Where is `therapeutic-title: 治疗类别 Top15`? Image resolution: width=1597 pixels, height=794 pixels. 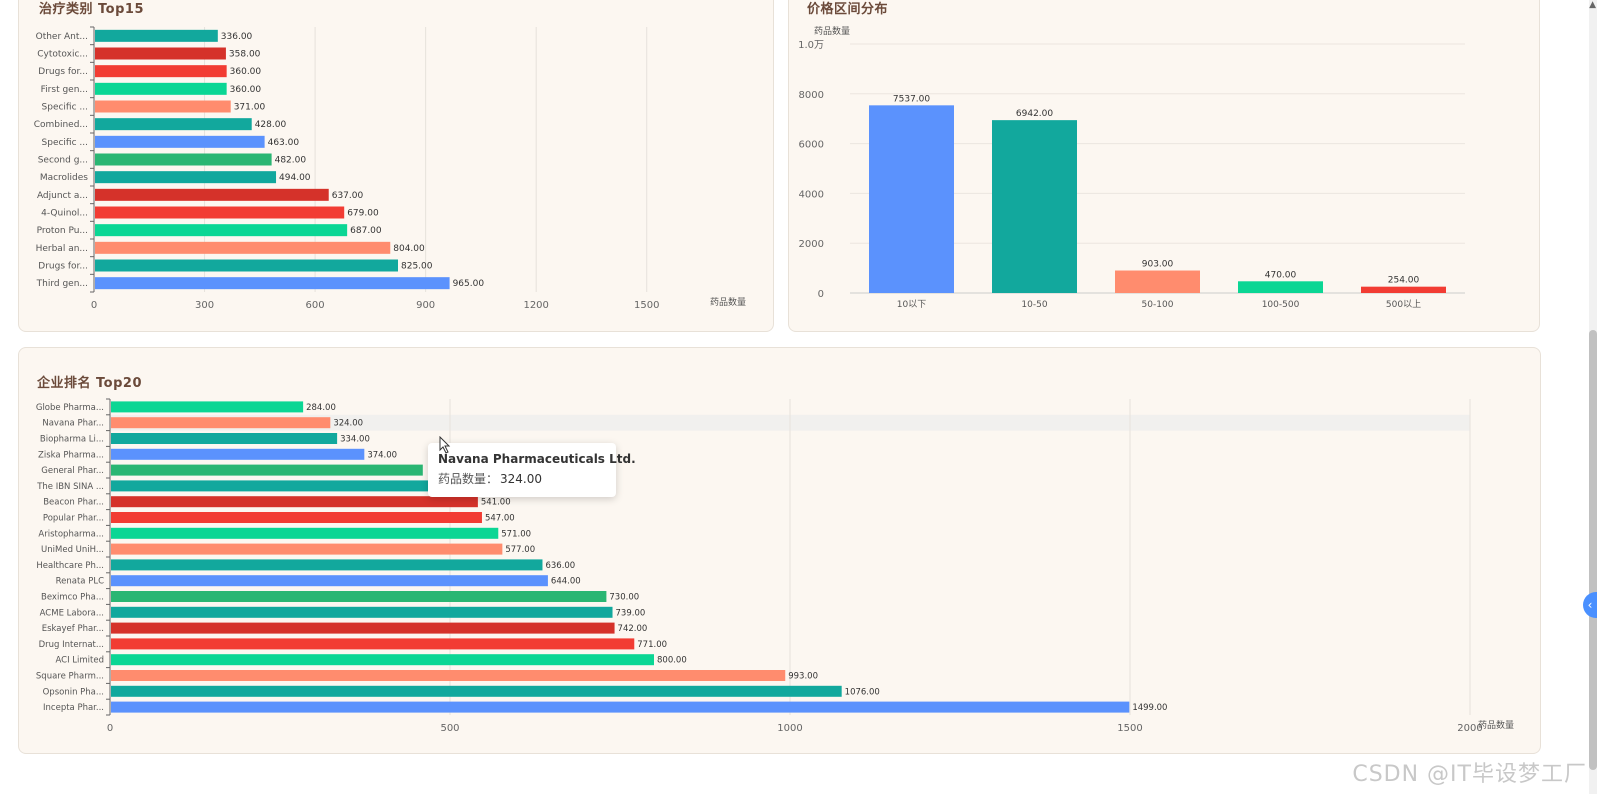 therapeutic-title: 治疗类别 Top15 is located at coordinates (91, 9).